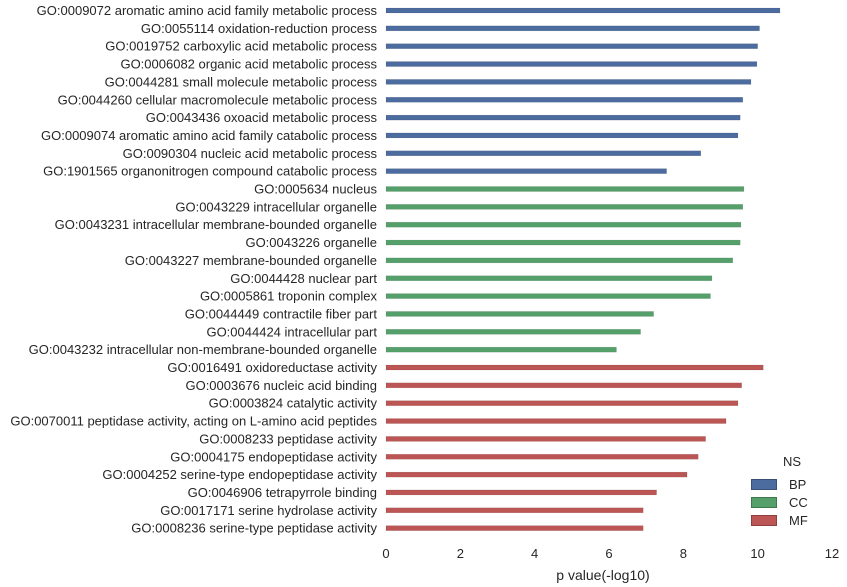  I want to click on x-tick-label-8: 8, so click(683, 553).